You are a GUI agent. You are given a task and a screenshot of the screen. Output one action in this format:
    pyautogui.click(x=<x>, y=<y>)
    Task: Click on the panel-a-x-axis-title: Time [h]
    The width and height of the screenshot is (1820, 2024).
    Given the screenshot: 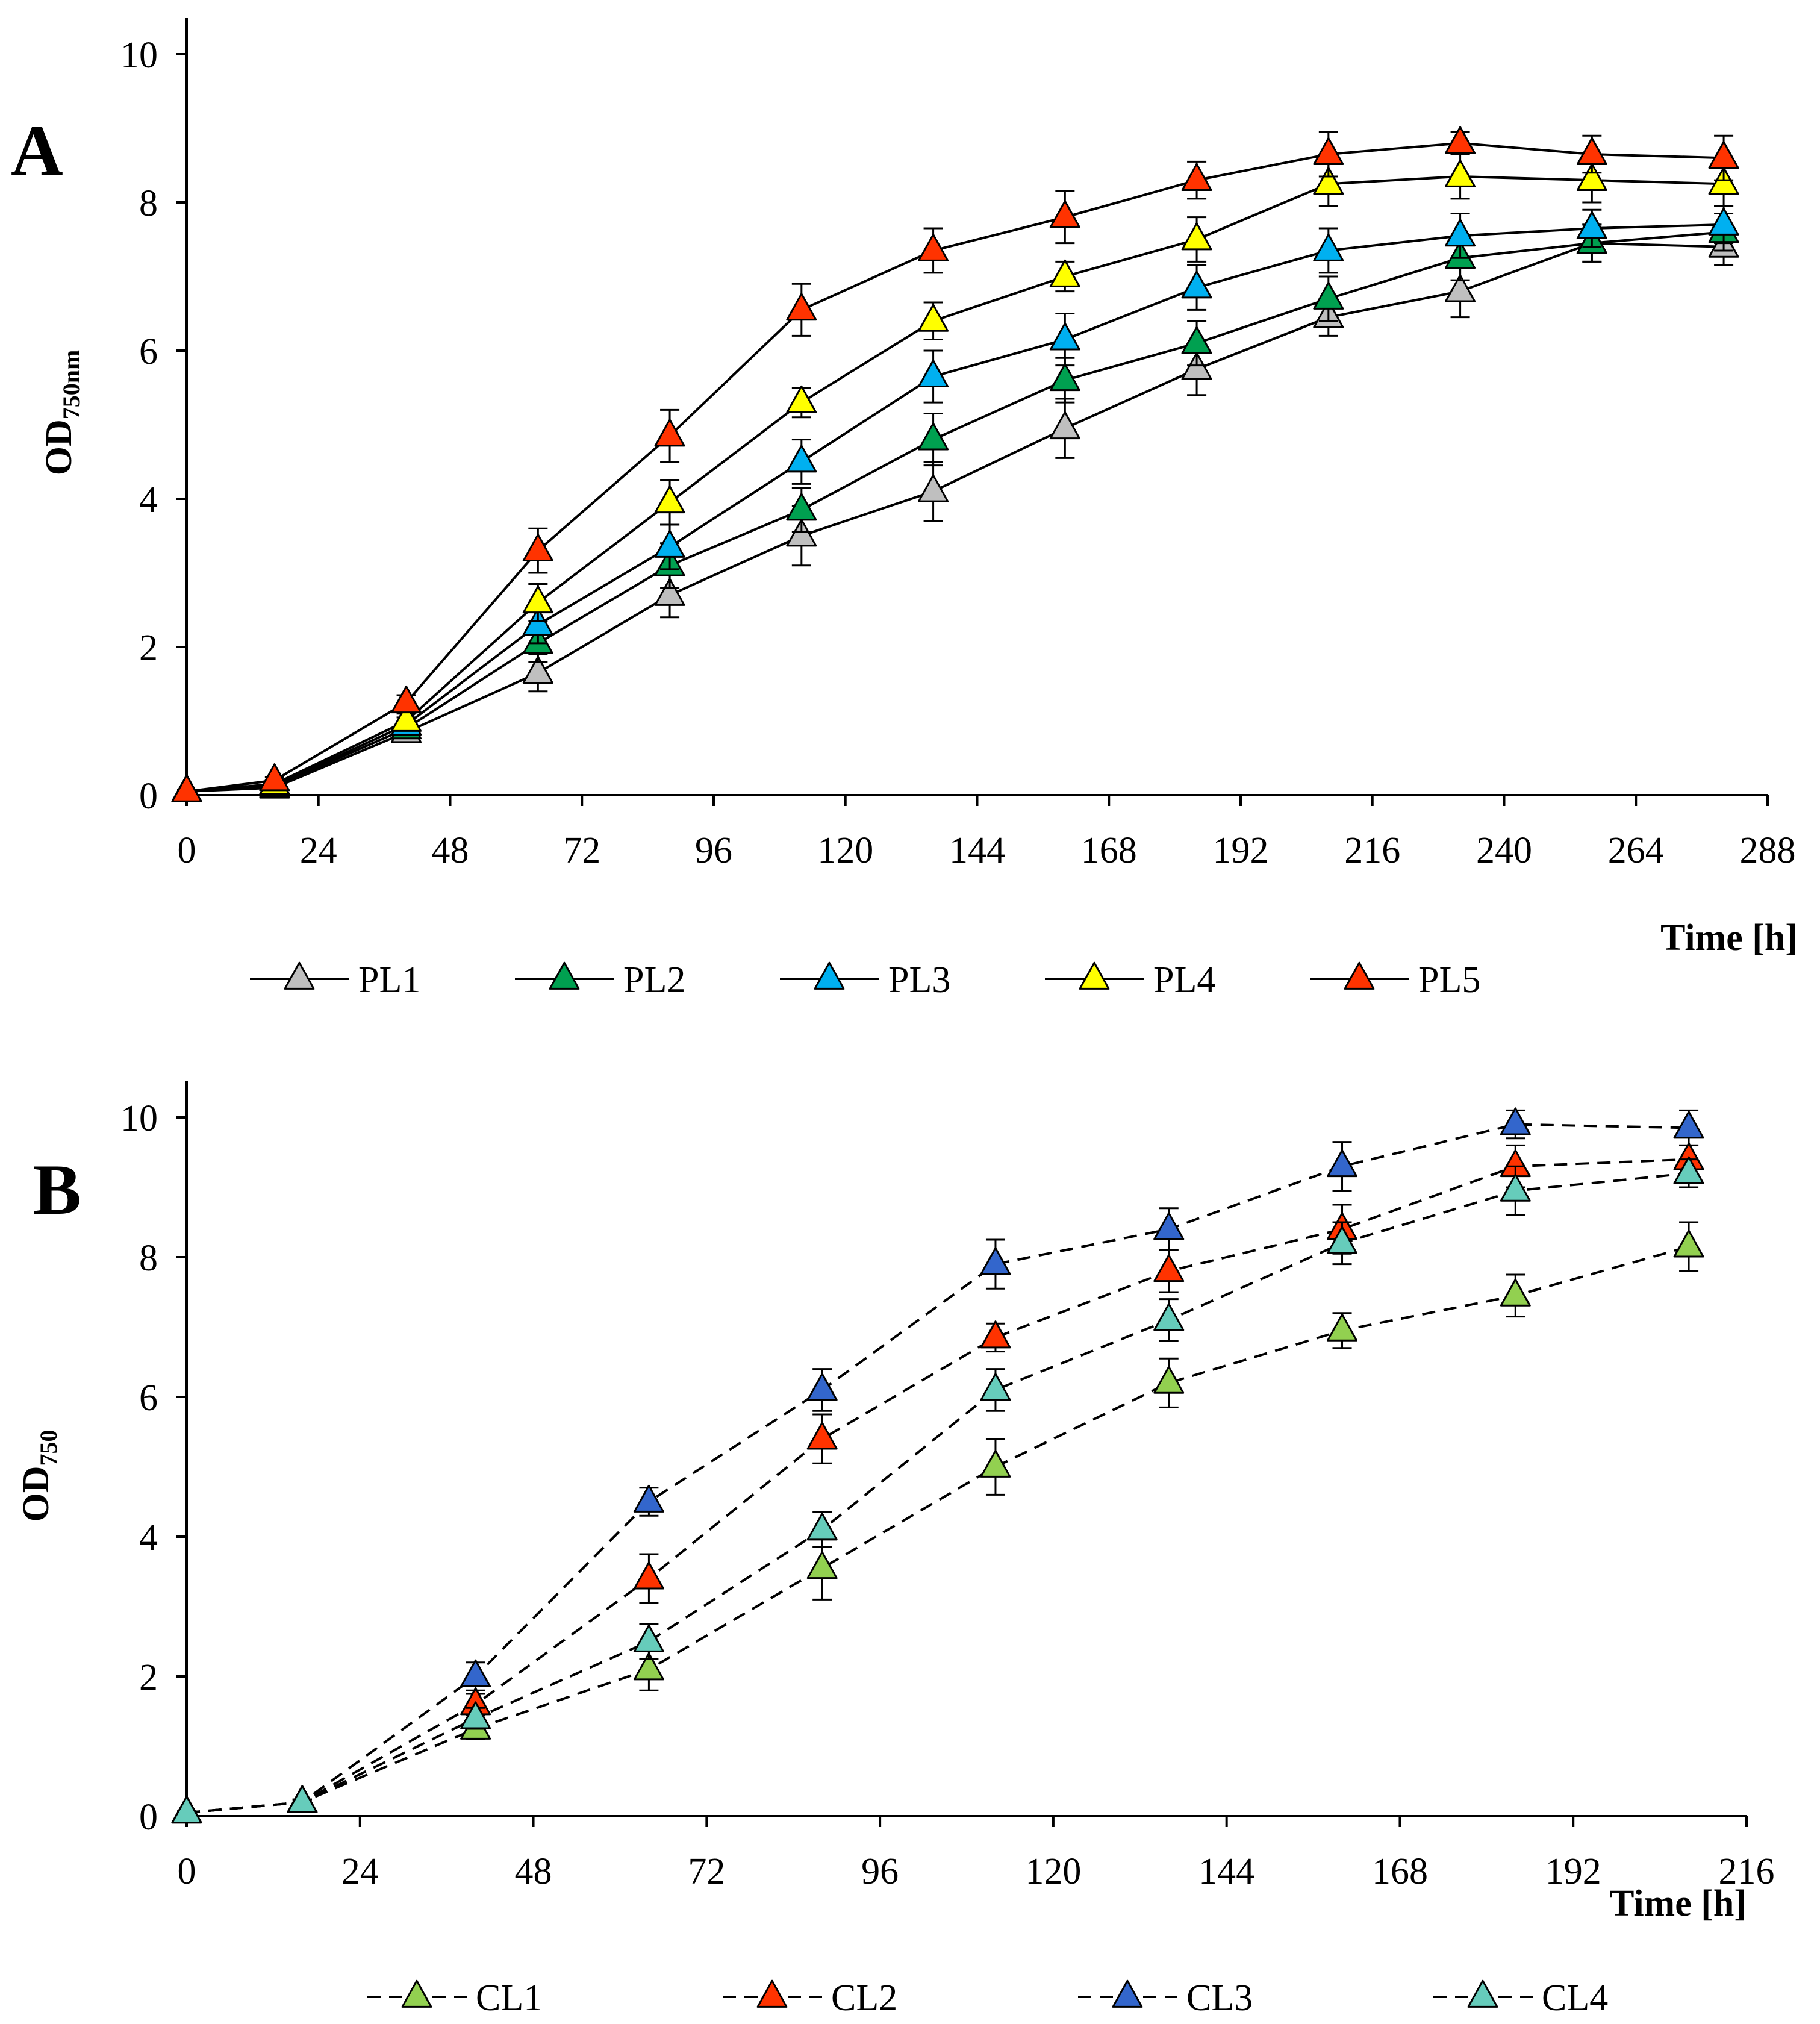 What is the action you would take?
    pyautogui.click(x=1729, y=937)
    